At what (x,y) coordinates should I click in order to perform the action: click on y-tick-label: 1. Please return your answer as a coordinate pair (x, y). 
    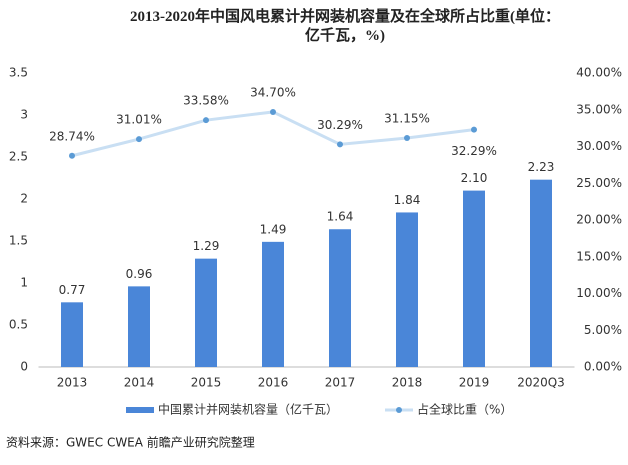
    Looking at the image, I should click on (24, 283).